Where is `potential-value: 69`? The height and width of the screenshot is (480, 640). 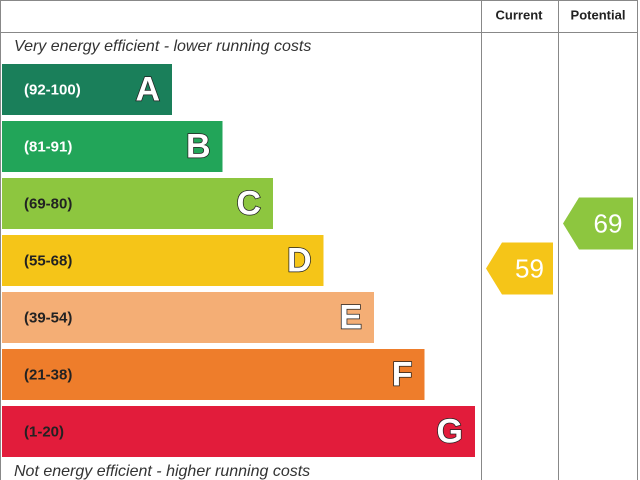
potential-value: 69 is located at coordinates (608, 223).